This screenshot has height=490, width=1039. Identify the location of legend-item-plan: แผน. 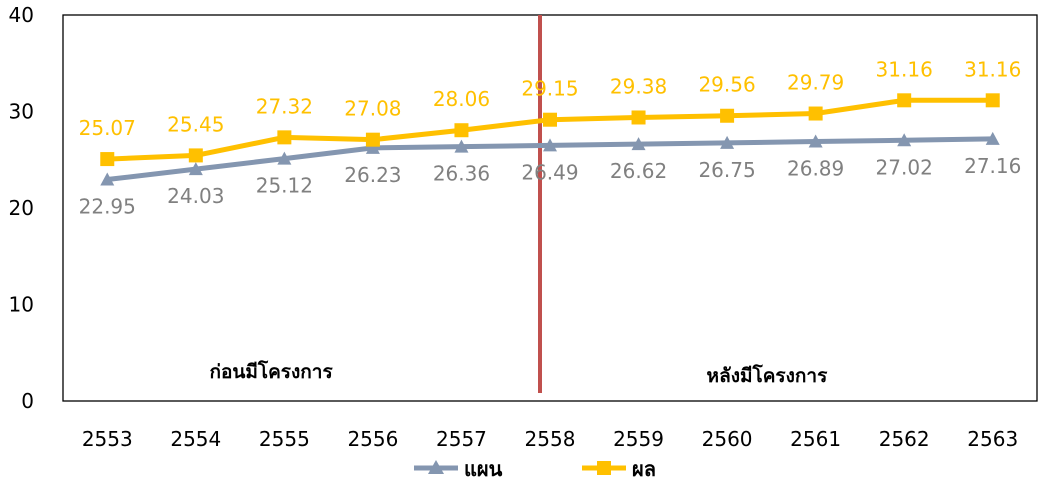
(458, 469).